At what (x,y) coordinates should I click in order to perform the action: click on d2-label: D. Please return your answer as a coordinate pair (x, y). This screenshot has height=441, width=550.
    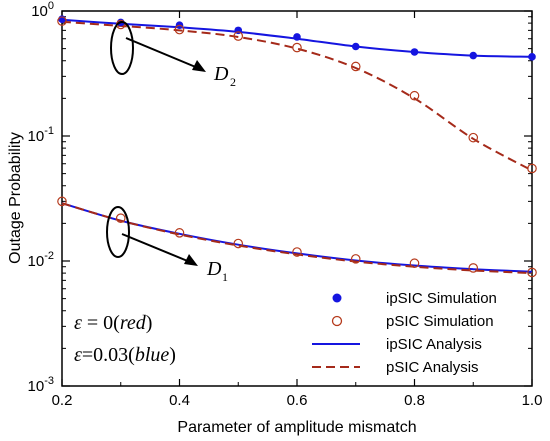
    Looking at the image, I should click on (221, 74).